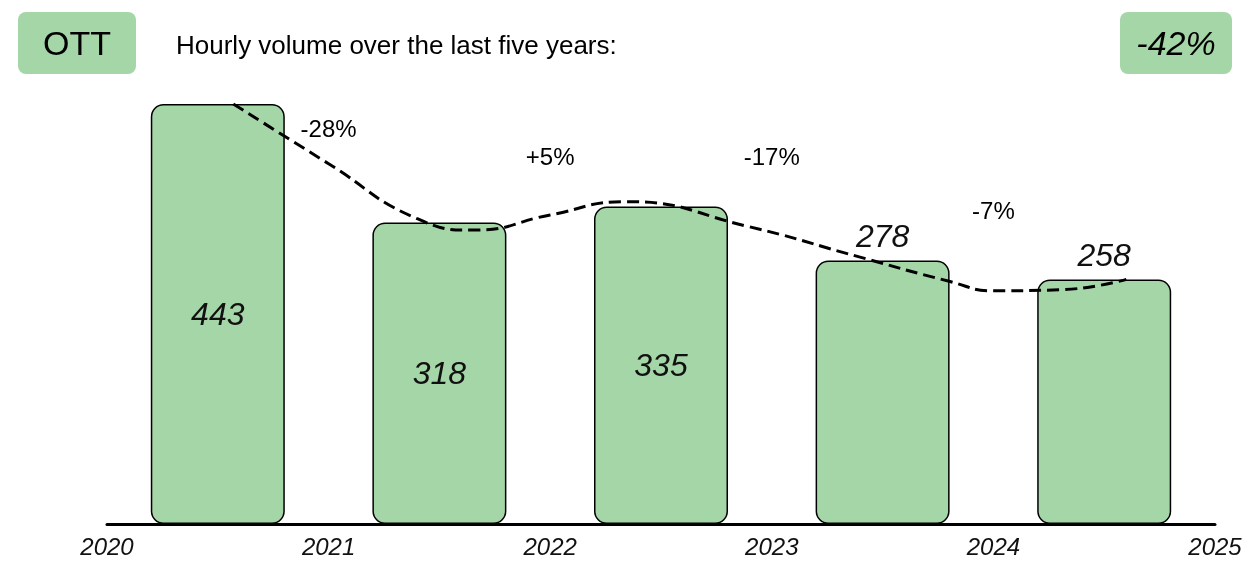 The width and height of the screenshot is (1256, 577). I want to click on chart-subtitle: Hourly volume over the last five years:, so click(396, 45).